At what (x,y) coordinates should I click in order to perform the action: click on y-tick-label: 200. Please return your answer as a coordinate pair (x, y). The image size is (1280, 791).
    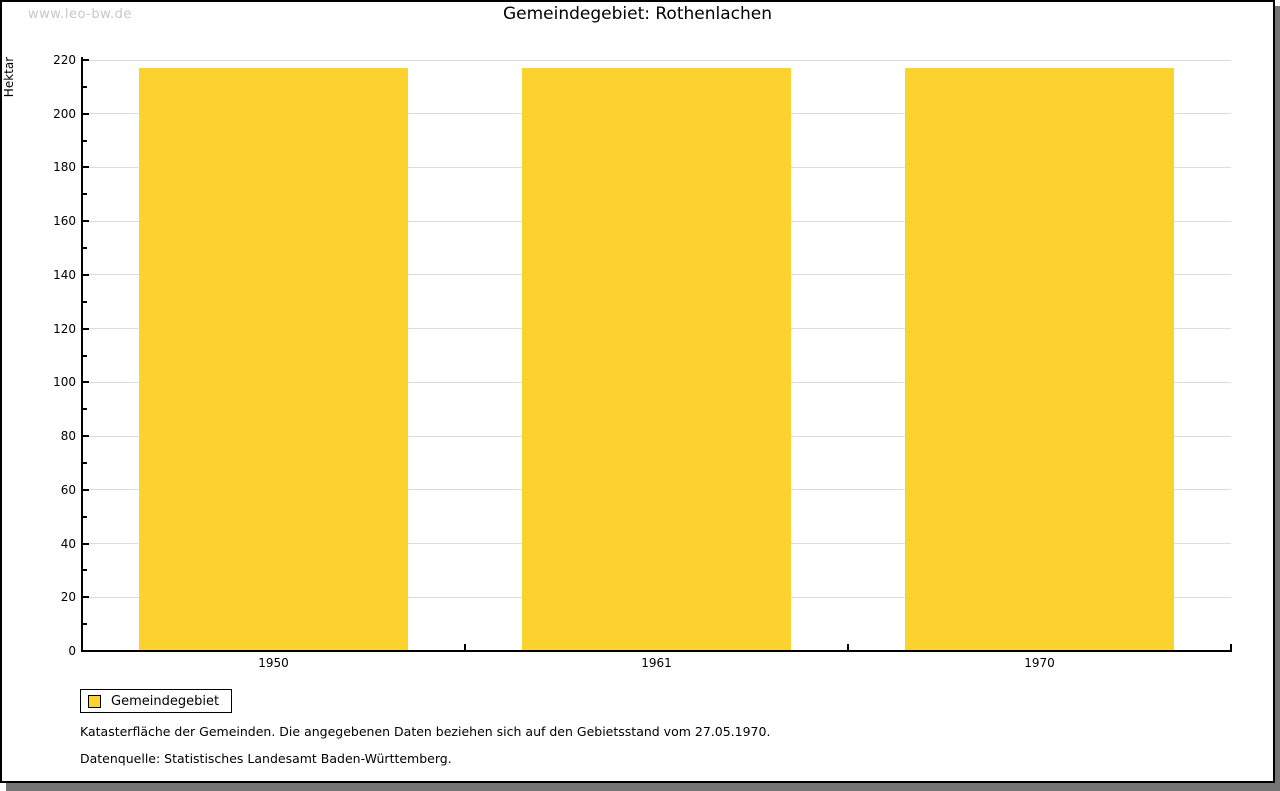
    Looking at the image, I should click on (64, 113).